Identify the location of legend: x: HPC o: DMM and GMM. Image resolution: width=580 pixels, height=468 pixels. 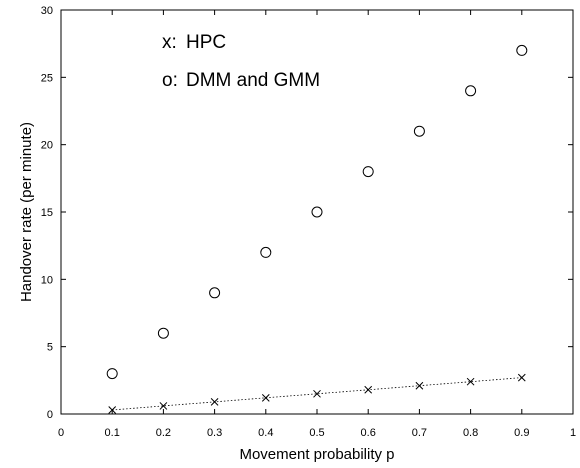
(241, 61).